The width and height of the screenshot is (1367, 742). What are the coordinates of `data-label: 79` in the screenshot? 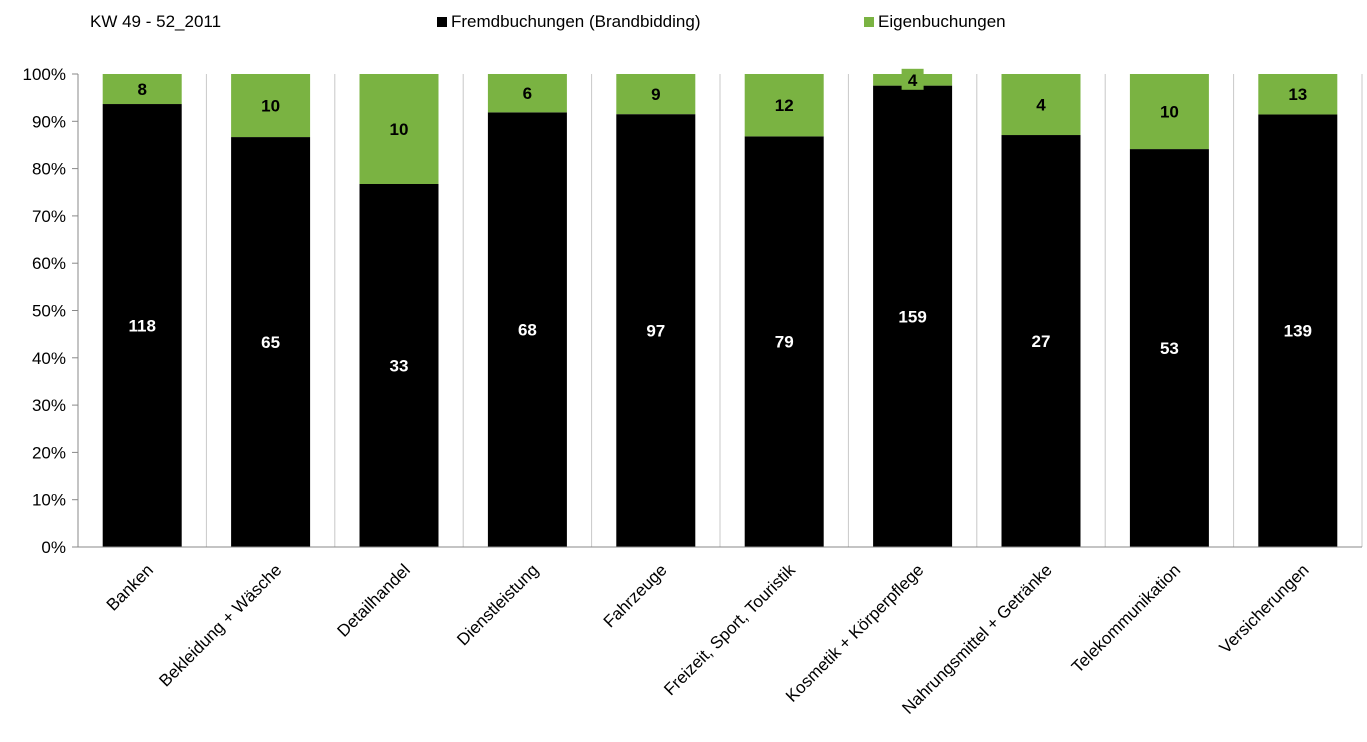 It's located at (784, 342).